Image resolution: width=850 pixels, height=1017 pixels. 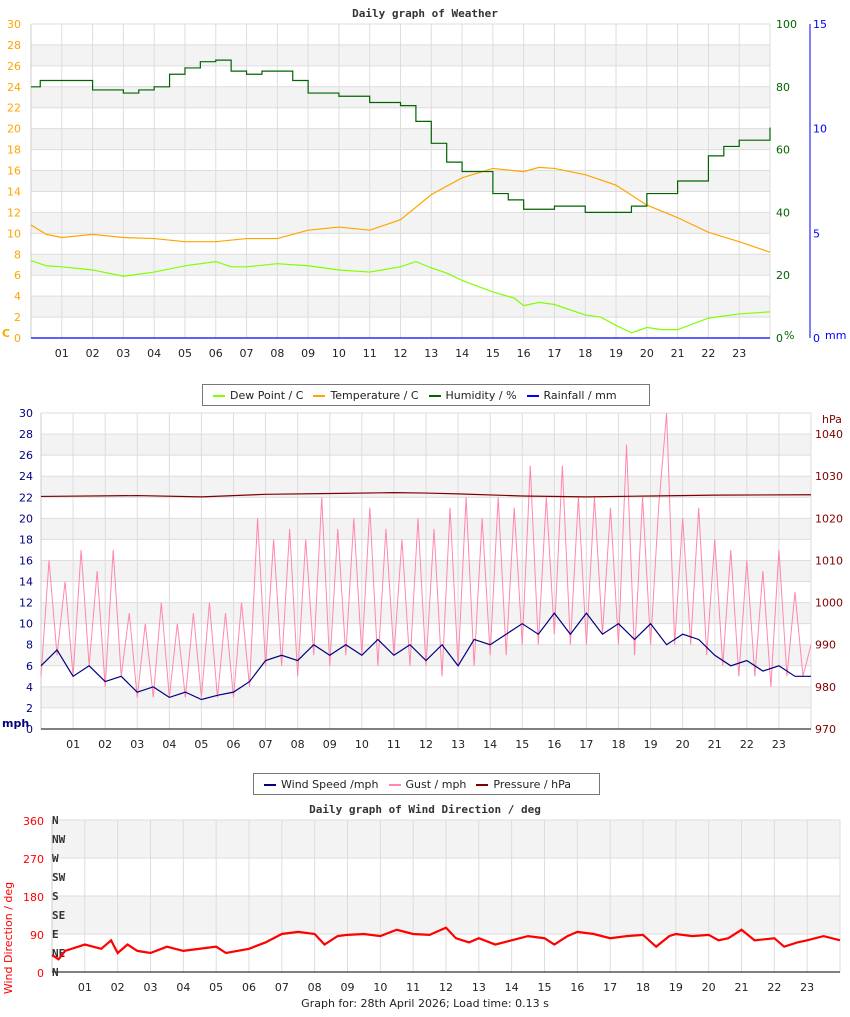 I want to click on series-temperature-c, so click(x=400, y=209).